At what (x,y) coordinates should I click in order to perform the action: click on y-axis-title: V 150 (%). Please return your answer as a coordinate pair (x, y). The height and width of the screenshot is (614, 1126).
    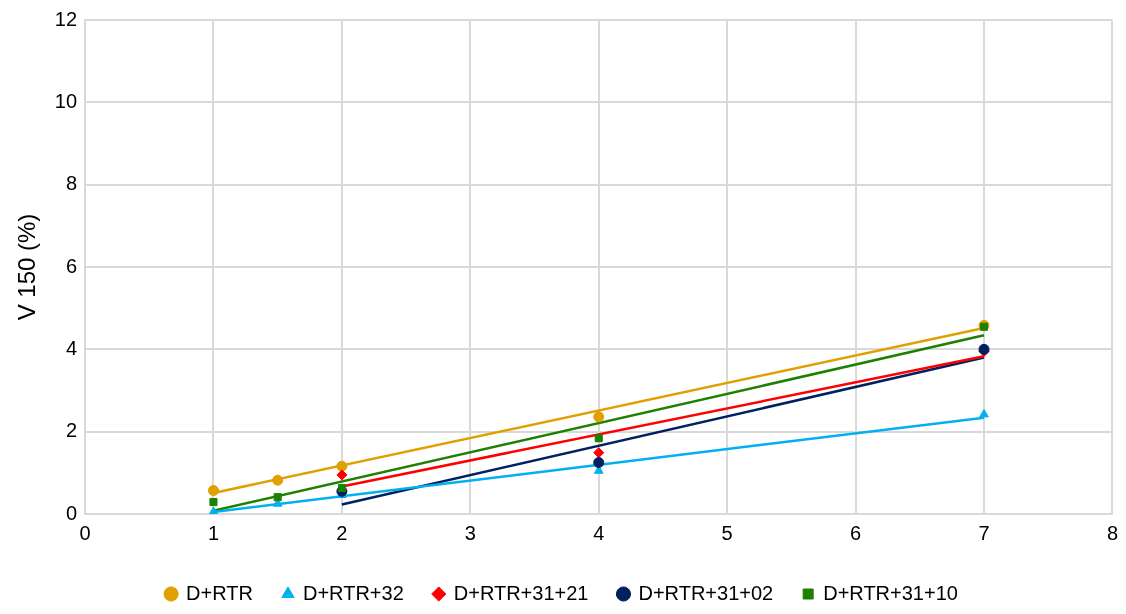
    Looking at the image, I should click on (27, 267).